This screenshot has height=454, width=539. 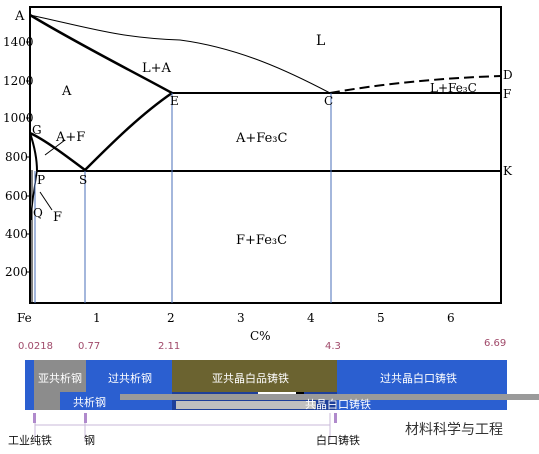 I want to click on x-tick-fe: Fe, so click(x=24, y=318).